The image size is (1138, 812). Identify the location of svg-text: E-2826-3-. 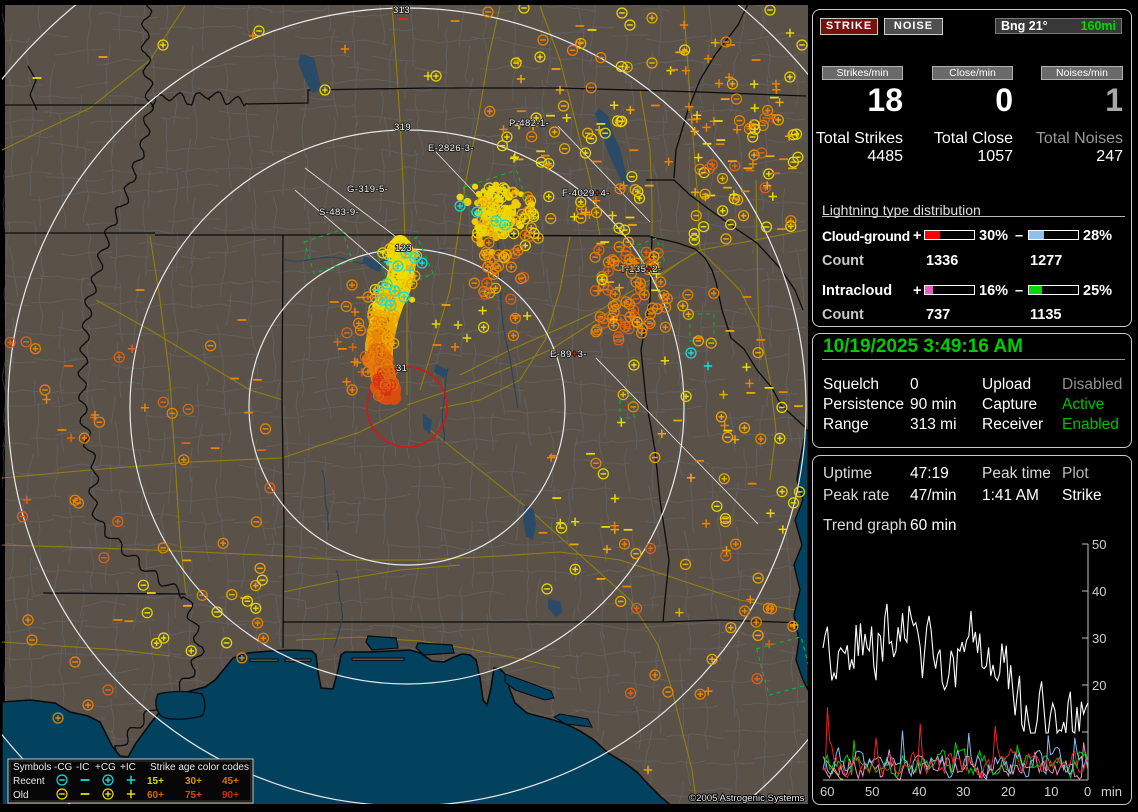
(451, 148).